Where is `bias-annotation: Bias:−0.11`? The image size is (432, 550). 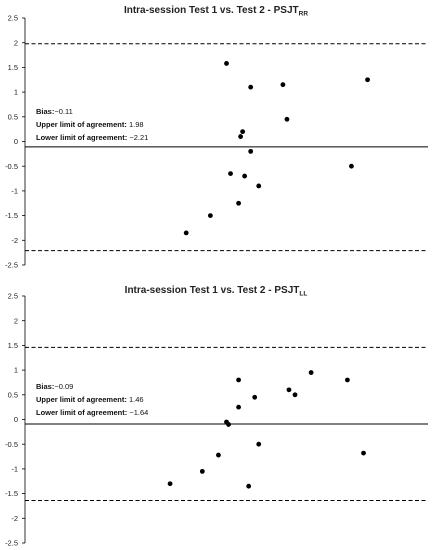 bias-annotation: Bias:−0.11 is located at coordinates (54, 111).